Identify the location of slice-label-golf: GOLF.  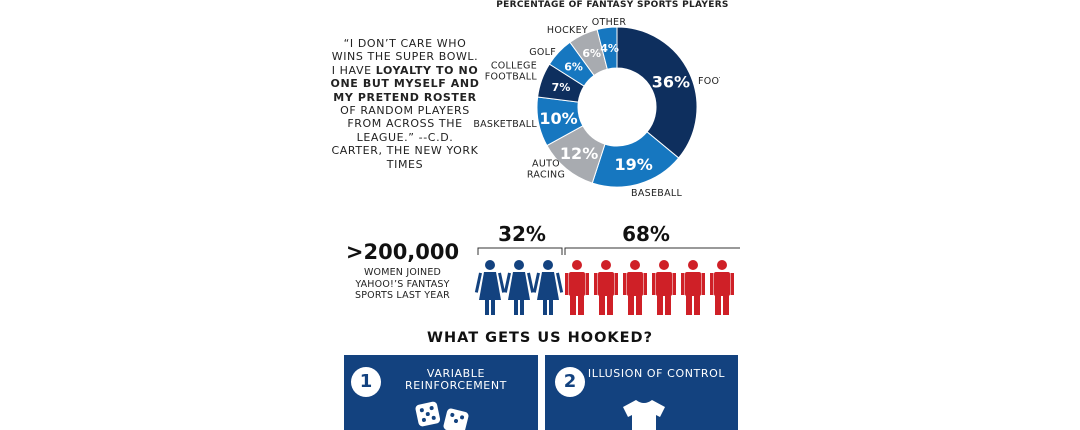
(542, 52).